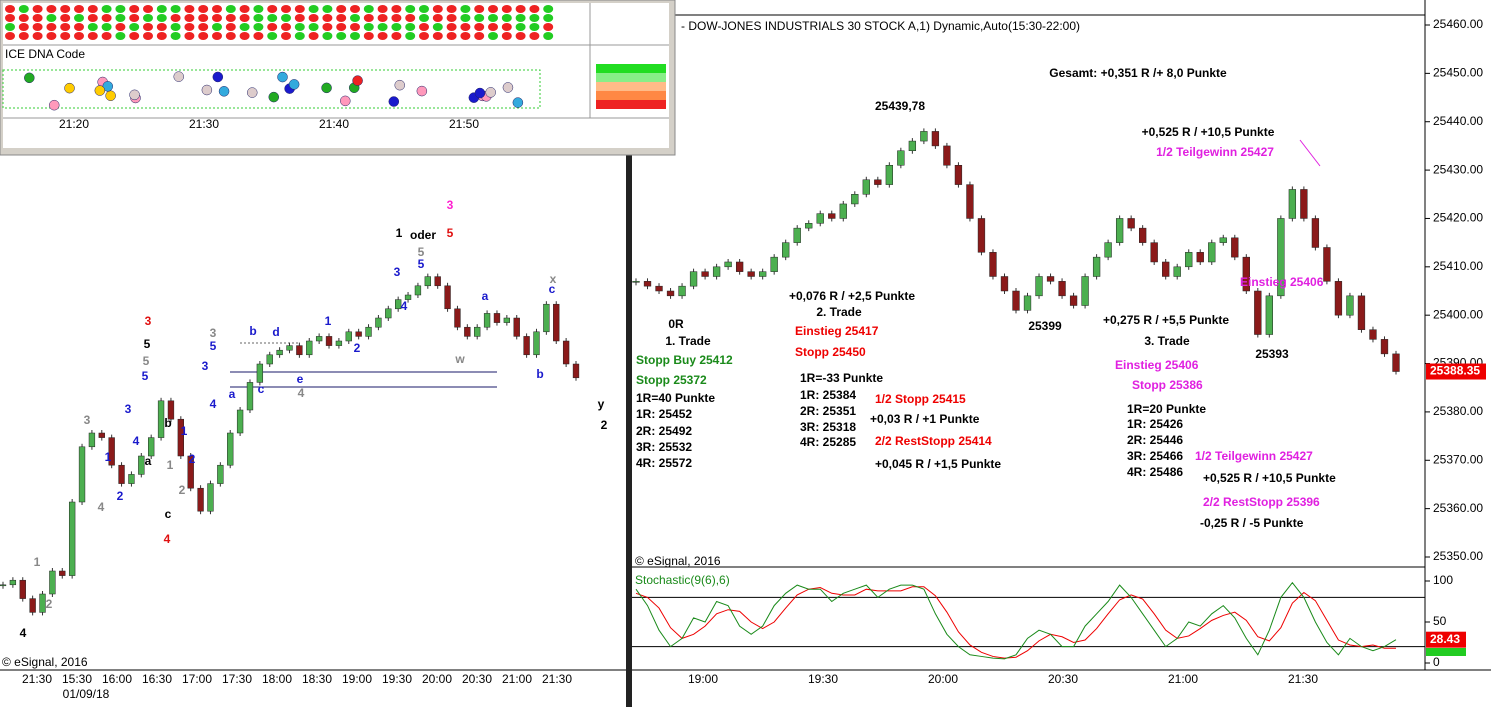 This screenshot has height=707, width=1491. Describe the element at coordinates (675, 398) in the screenshot. I see `annotation: 1R=40 Punkte` at that location.